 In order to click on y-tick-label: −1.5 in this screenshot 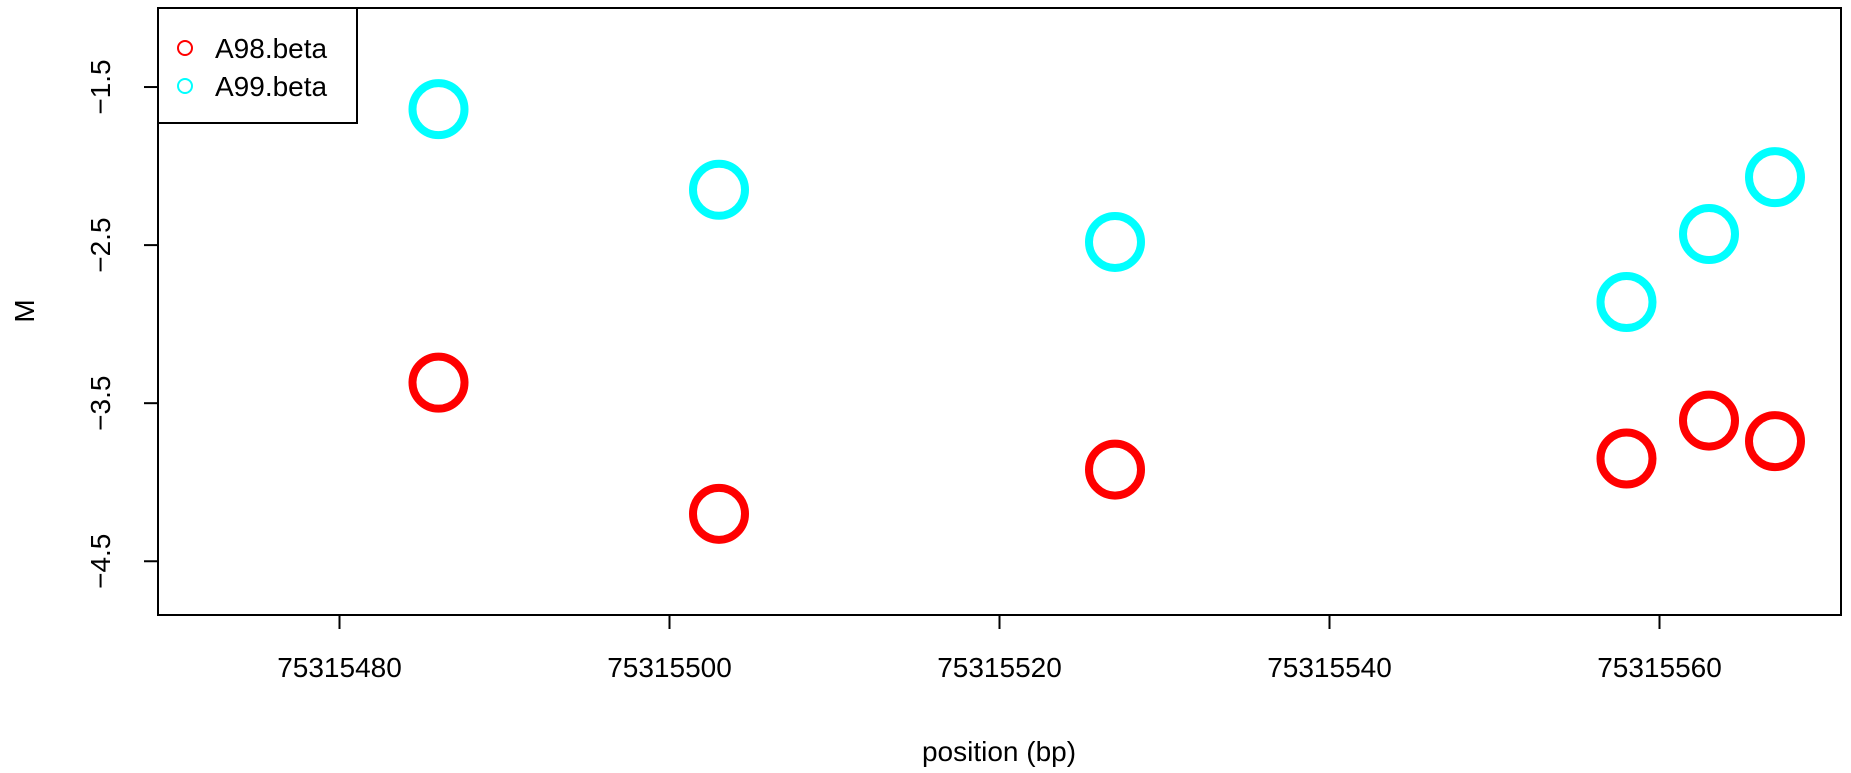, I will do `click(100, 86)`.